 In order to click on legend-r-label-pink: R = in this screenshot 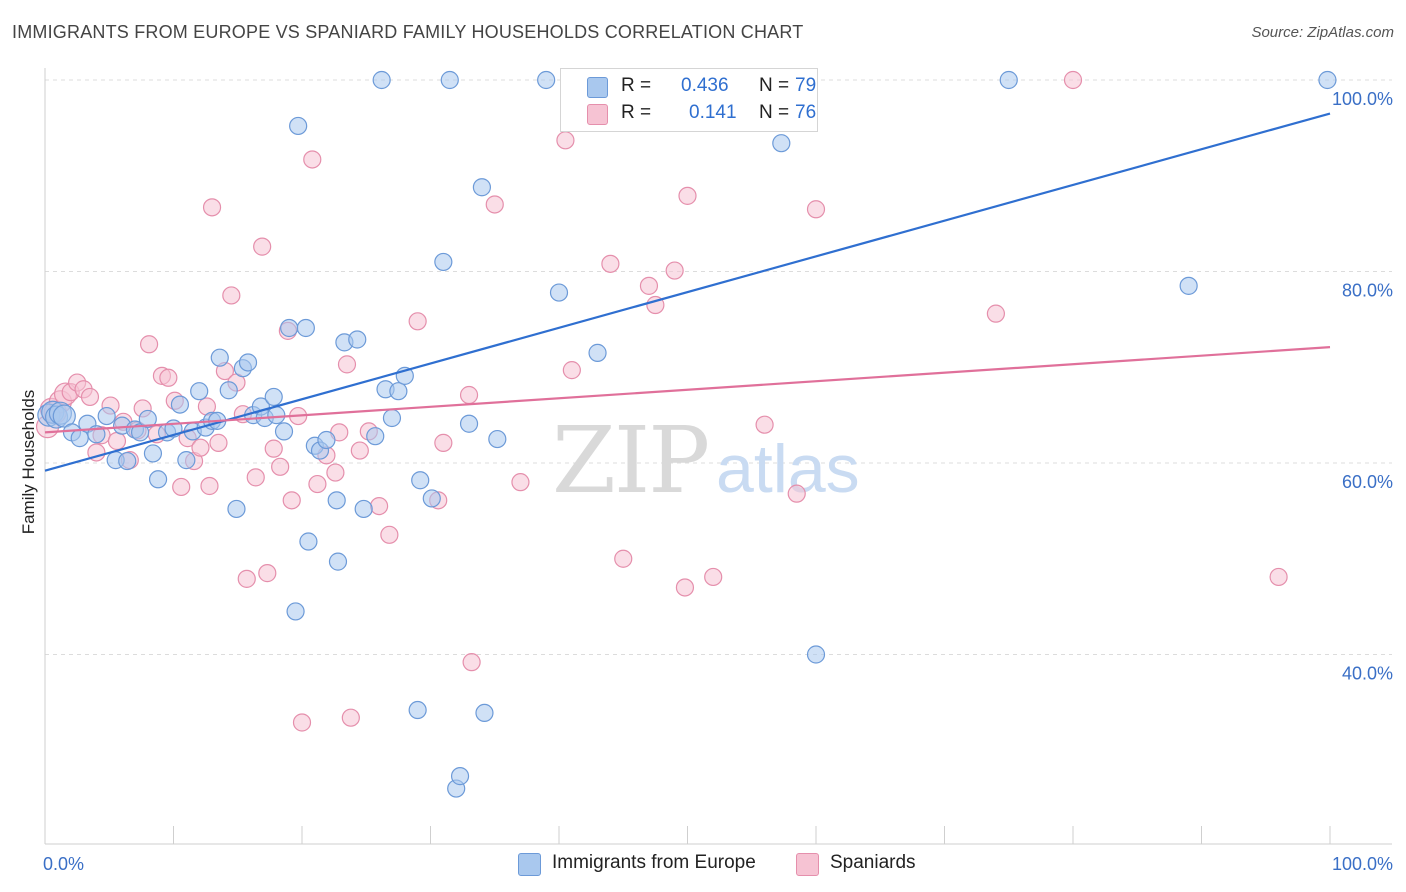, I will do `click(636, 112)`.